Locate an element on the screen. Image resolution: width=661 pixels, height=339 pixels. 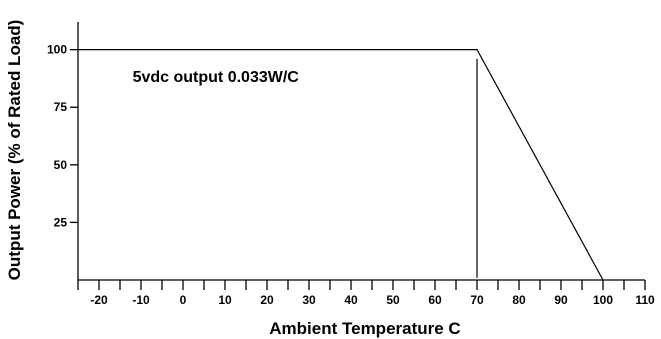
x-tick-label: -20 is located at coordinates (99, 300).